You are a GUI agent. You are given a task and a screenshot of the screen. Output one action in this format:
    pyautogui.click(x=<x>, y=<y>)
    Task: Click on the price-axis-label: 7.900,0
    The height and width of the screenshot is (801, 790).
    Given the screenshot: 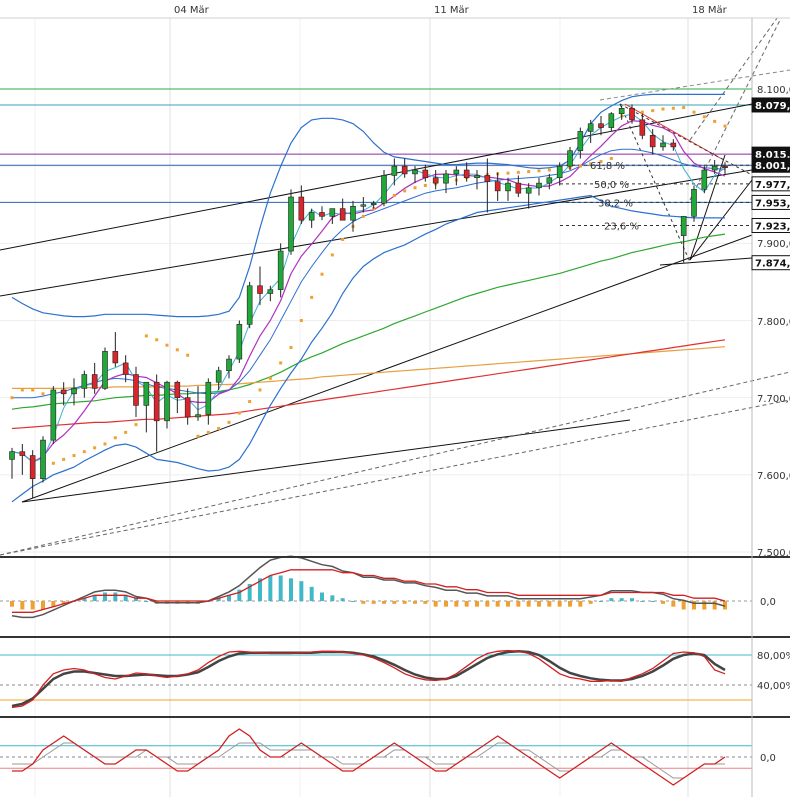 What is the action you would take?
    pyautogui.click(x=773, y=244)
    